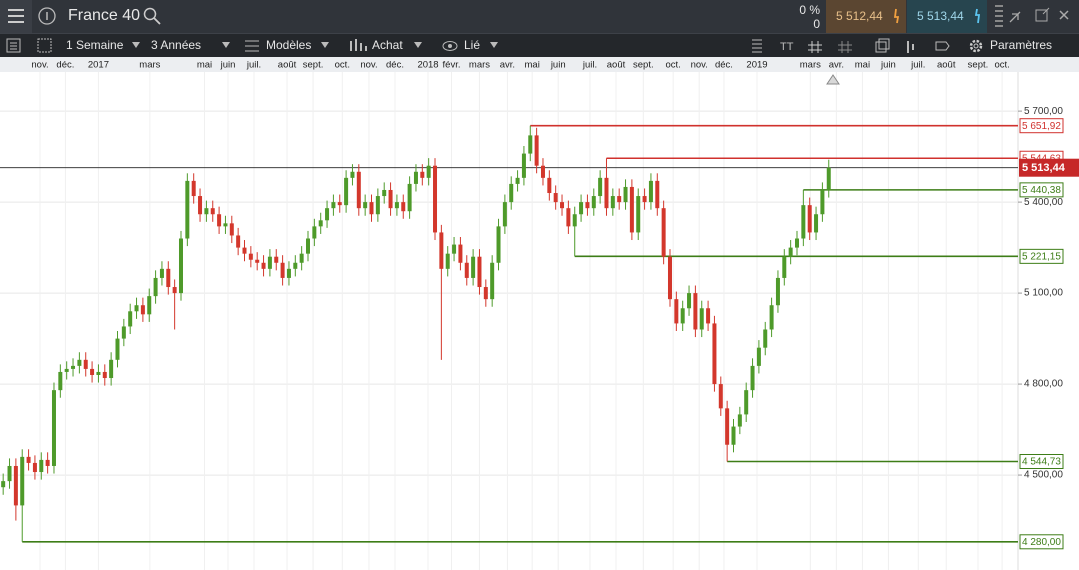 The width and height of the screenshot is (1079, 570). I want to click on settings-button: Paramètres, so click(1021, 45).